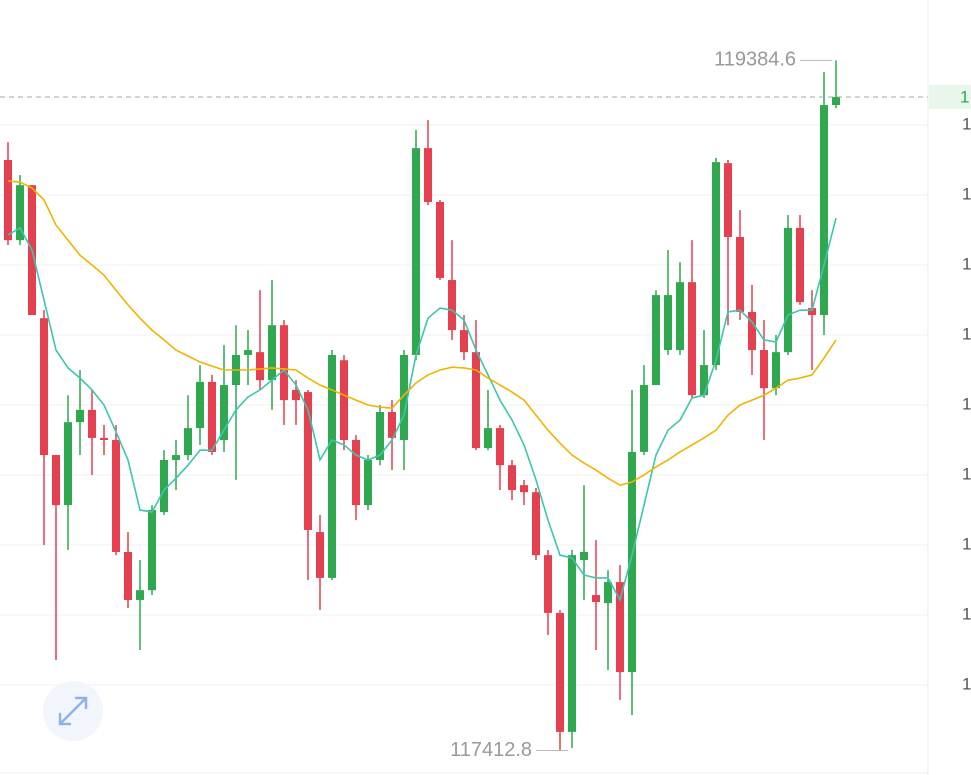 The width and height of the screenshot is (971, 775). I want to click on price-tag, so click(950, 97).